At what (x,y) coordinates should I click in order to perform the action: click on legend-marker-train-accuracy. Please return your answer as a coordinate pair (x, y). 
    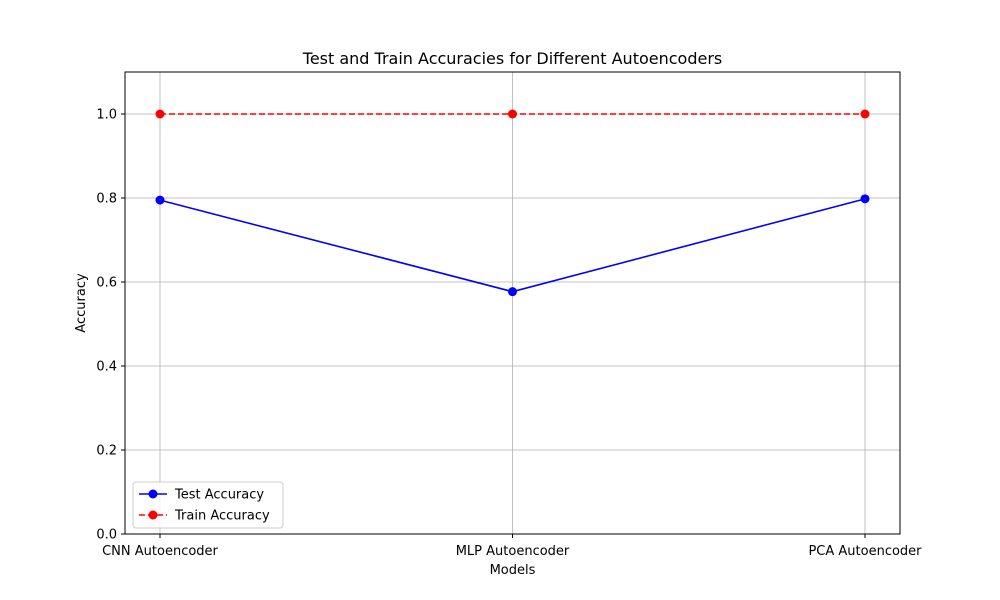
    Looking at the image, I should click on (153, 515).